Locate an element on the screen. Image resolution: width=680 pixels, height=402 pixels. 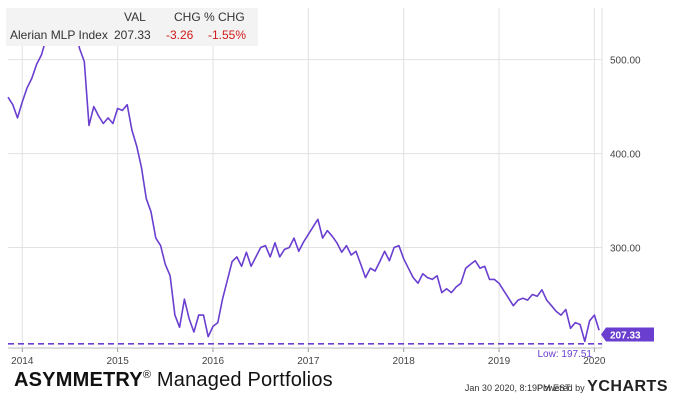
y-tick-label: 400.00 is located at coordinates (625, 155).